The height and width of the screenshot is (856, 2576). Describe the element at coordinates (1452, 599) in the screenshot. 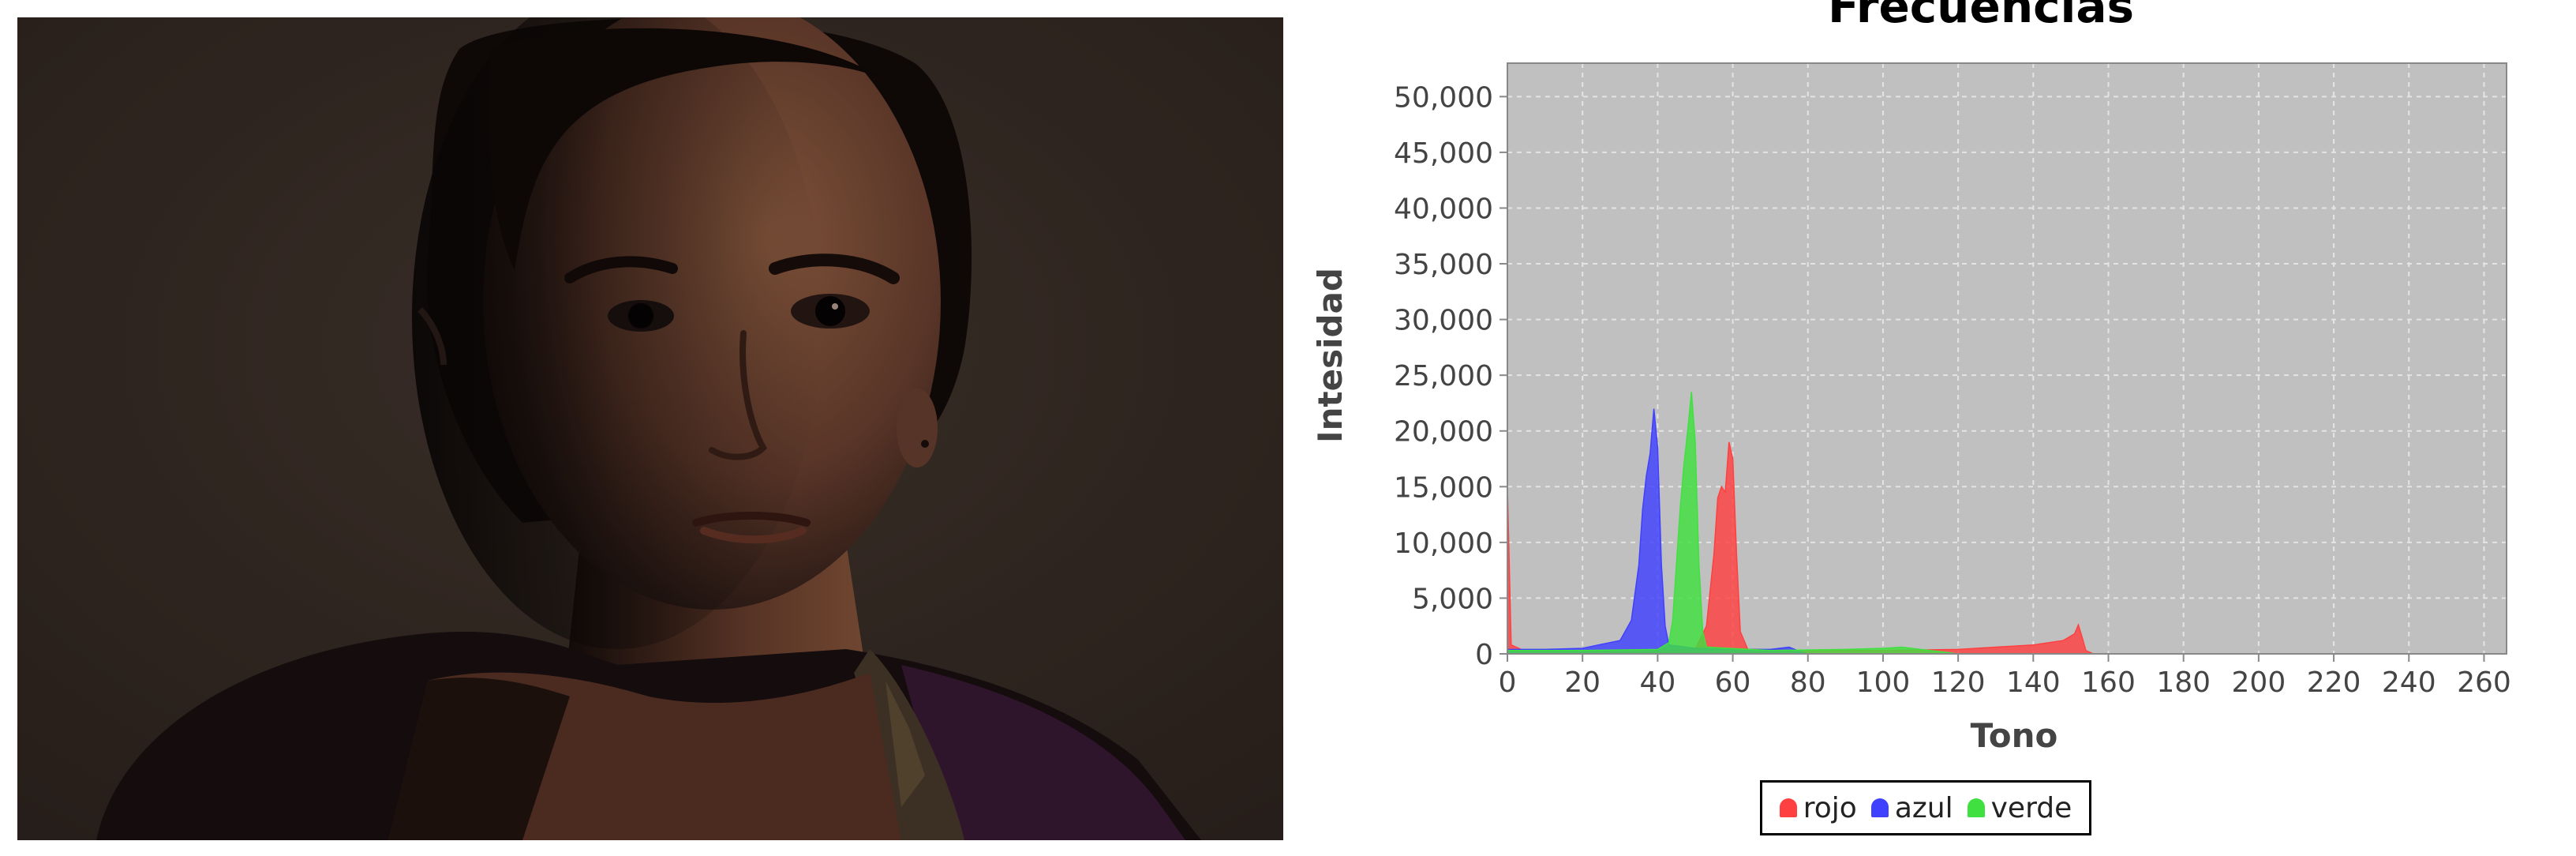

I see `y-tick-label: 5,000` at that location.